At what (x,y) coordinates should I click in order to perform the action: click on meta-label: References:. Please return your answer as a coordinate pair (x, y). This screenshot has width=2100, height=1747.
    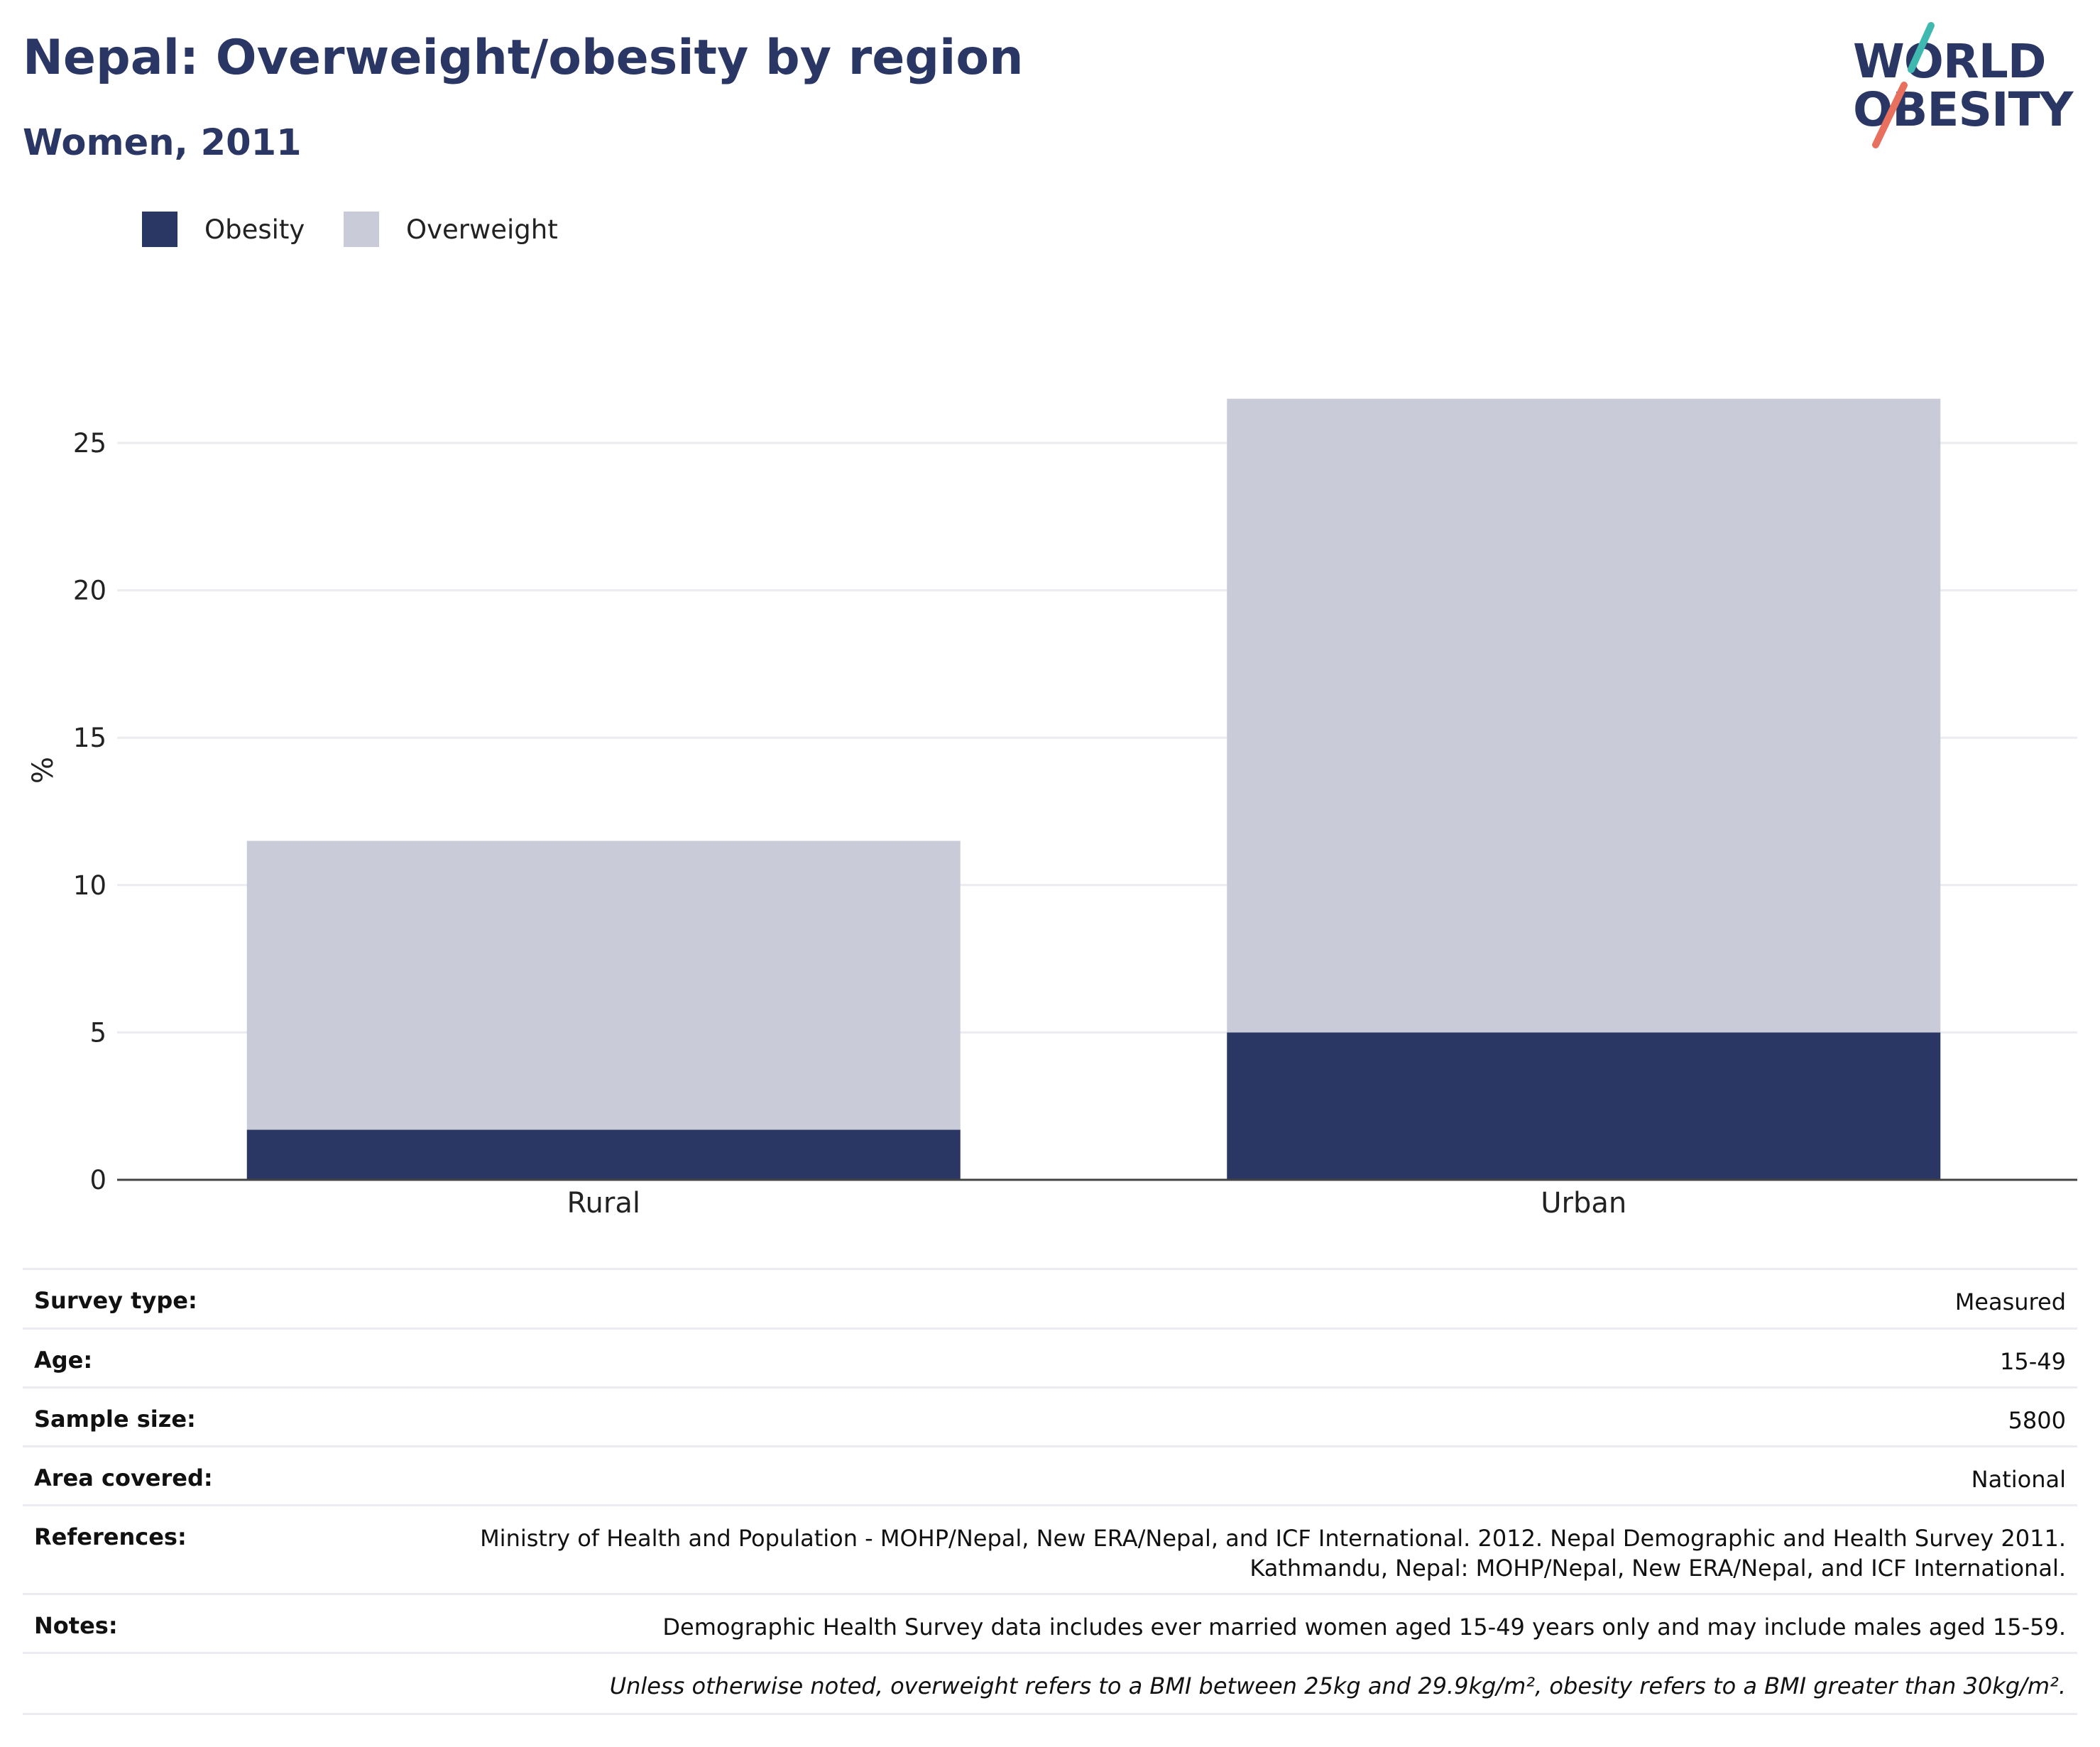
    Looking at the image, I should click on (110, 1536).